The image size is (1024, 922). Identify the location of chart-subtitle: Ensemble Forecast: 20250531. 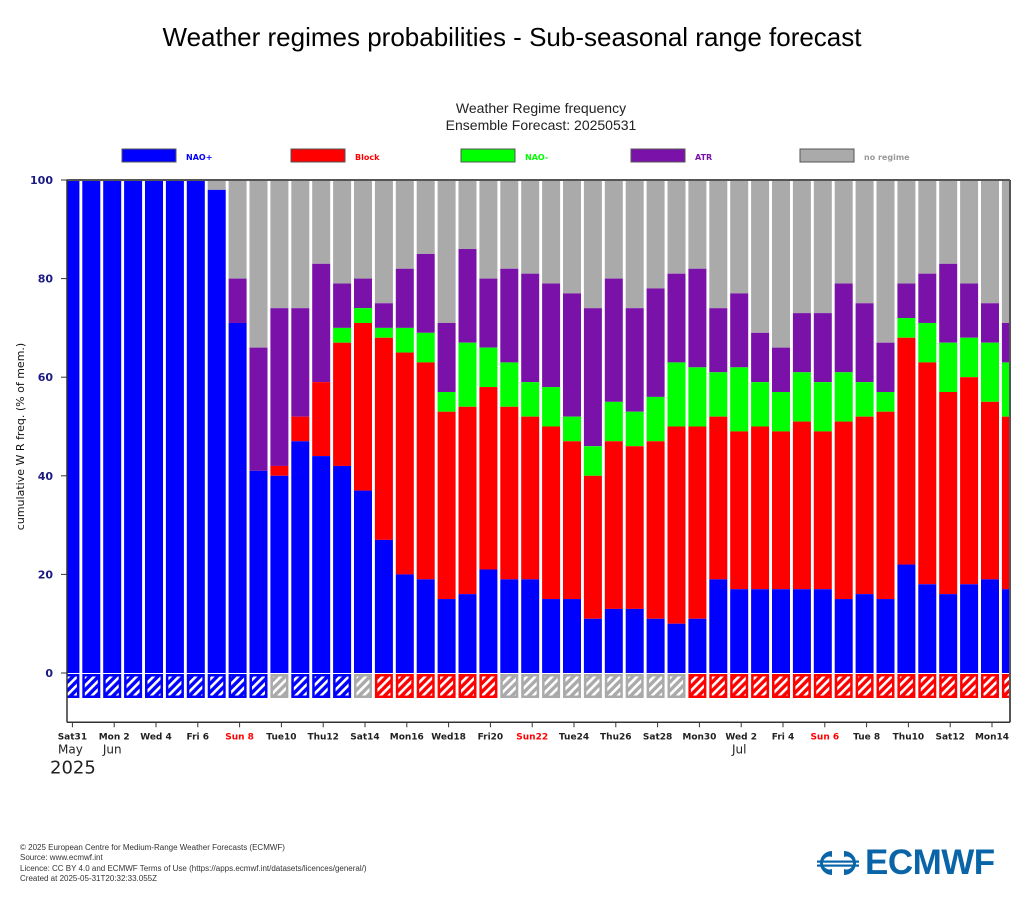
(541, 125).